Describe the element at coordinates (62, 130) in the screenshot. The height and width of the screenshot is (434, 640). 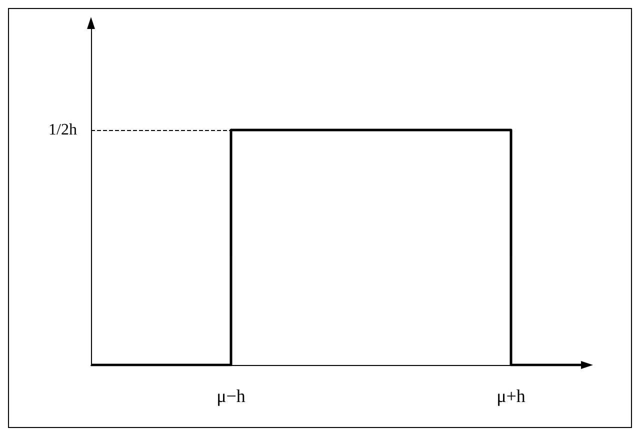
I see `ref-line-label: 1/2h` at that location.